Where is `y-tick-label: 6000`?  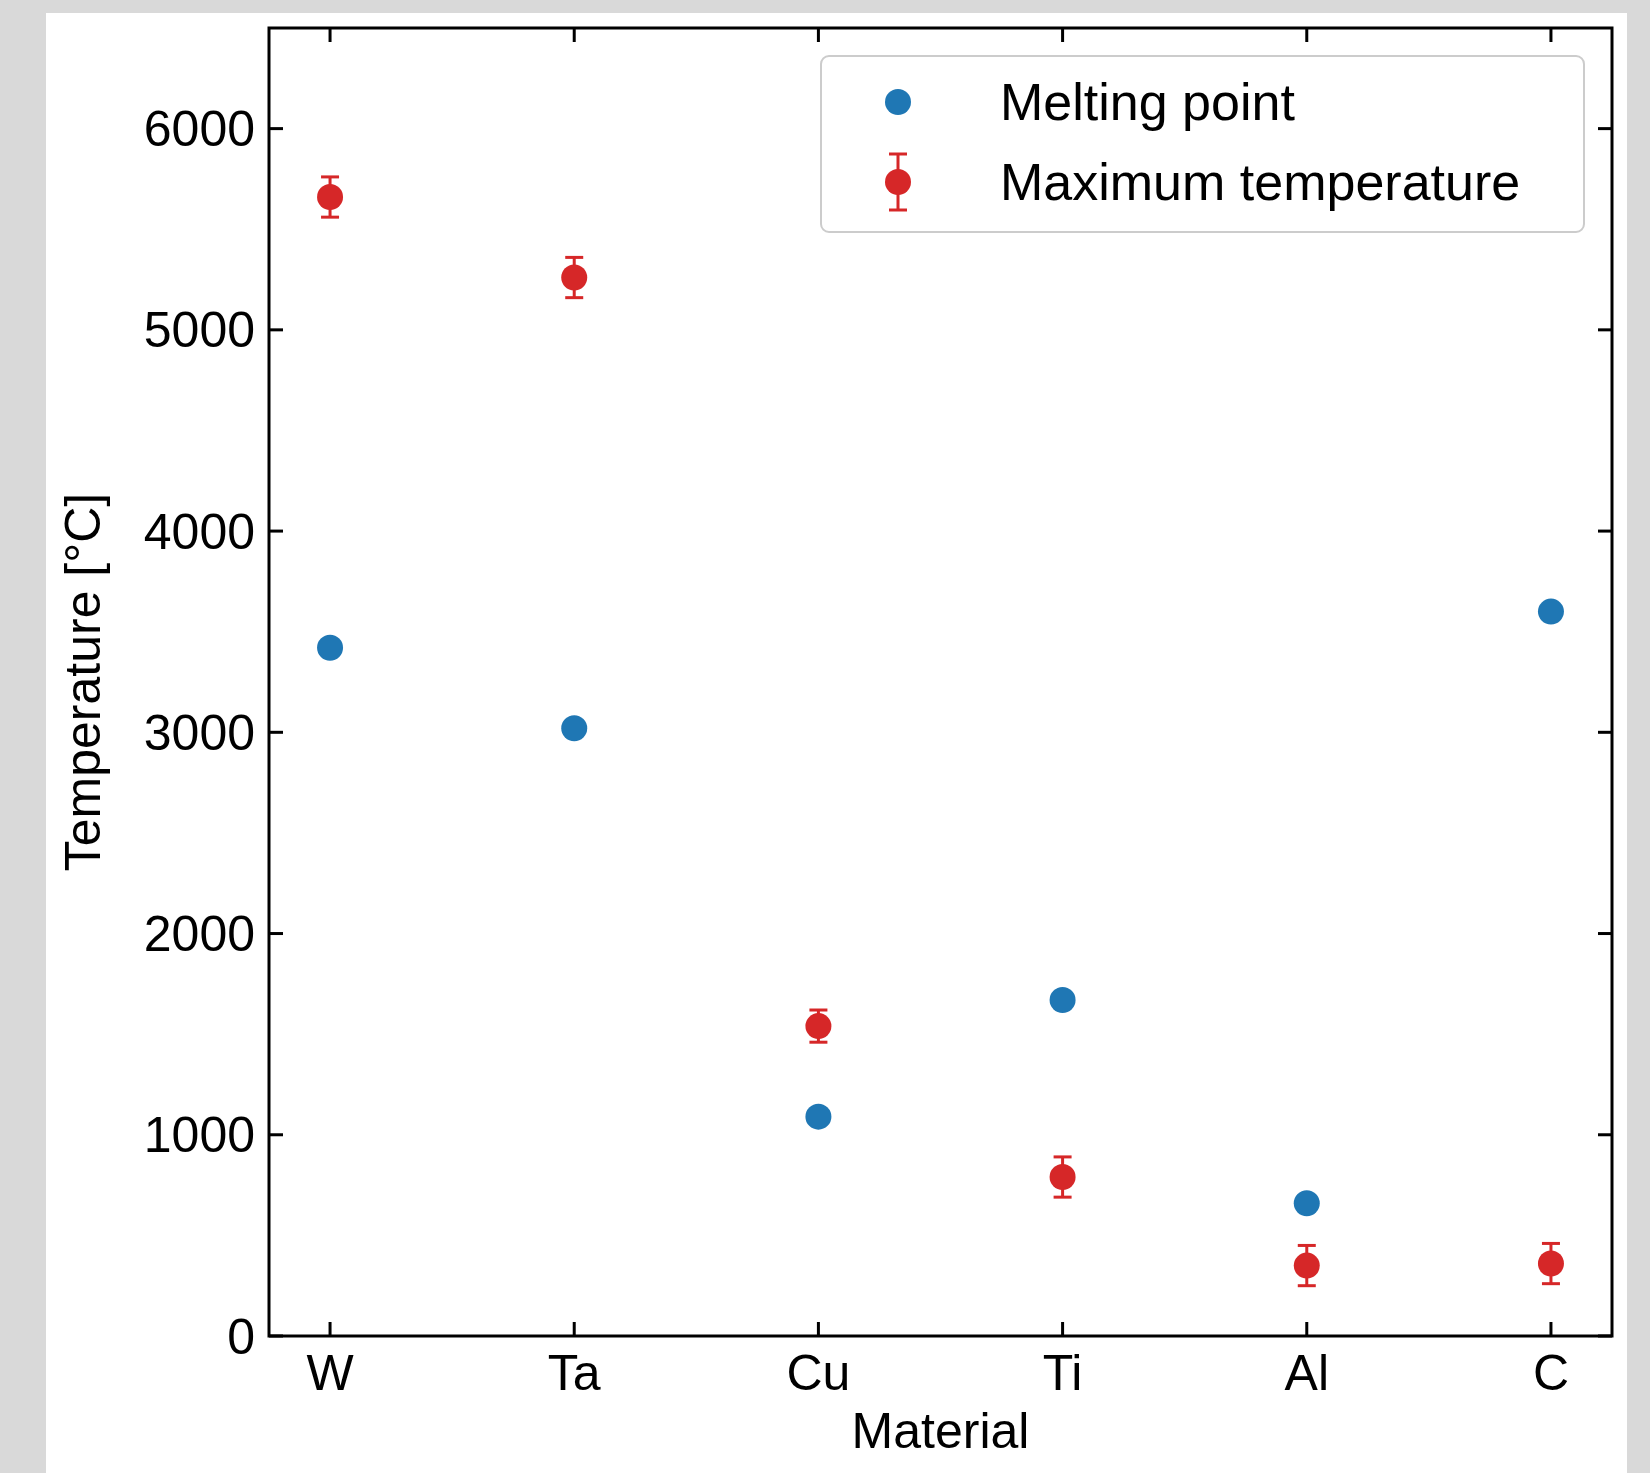
y-tick-label: 6000 is located at coordinates (199, 129).